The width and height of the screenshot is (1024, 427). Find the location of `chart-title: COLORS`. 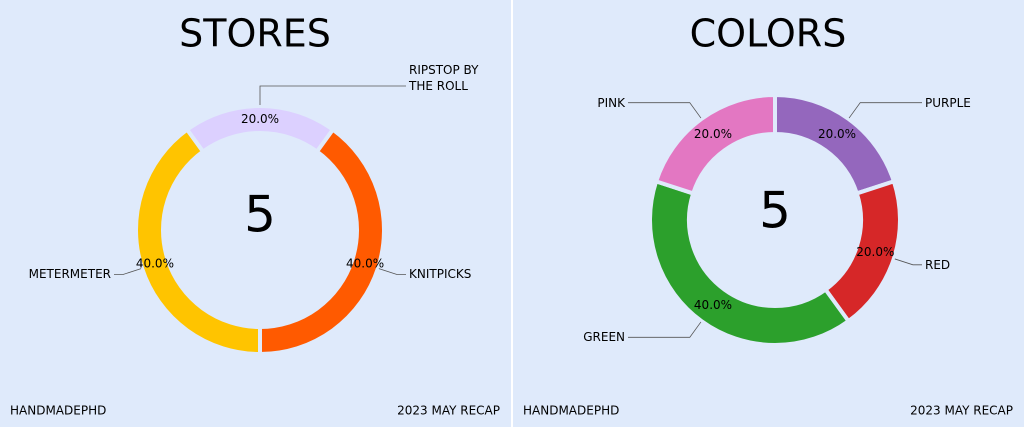

chart-title: COLORS is located at coordinates (768, 34).